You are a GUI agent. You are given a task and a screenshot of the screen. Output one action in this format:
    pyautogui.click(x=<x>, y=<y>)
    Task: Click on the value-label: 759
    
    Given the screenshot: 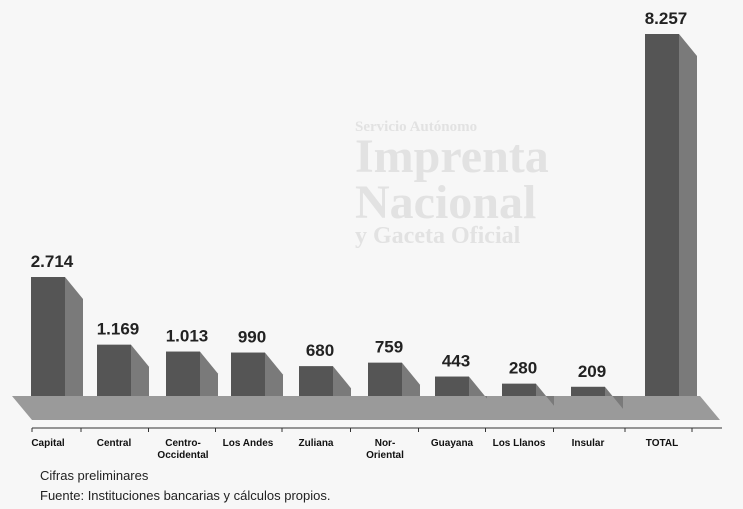 What is the action you would take?
    pyautogui.click(x=389, y=347)
    